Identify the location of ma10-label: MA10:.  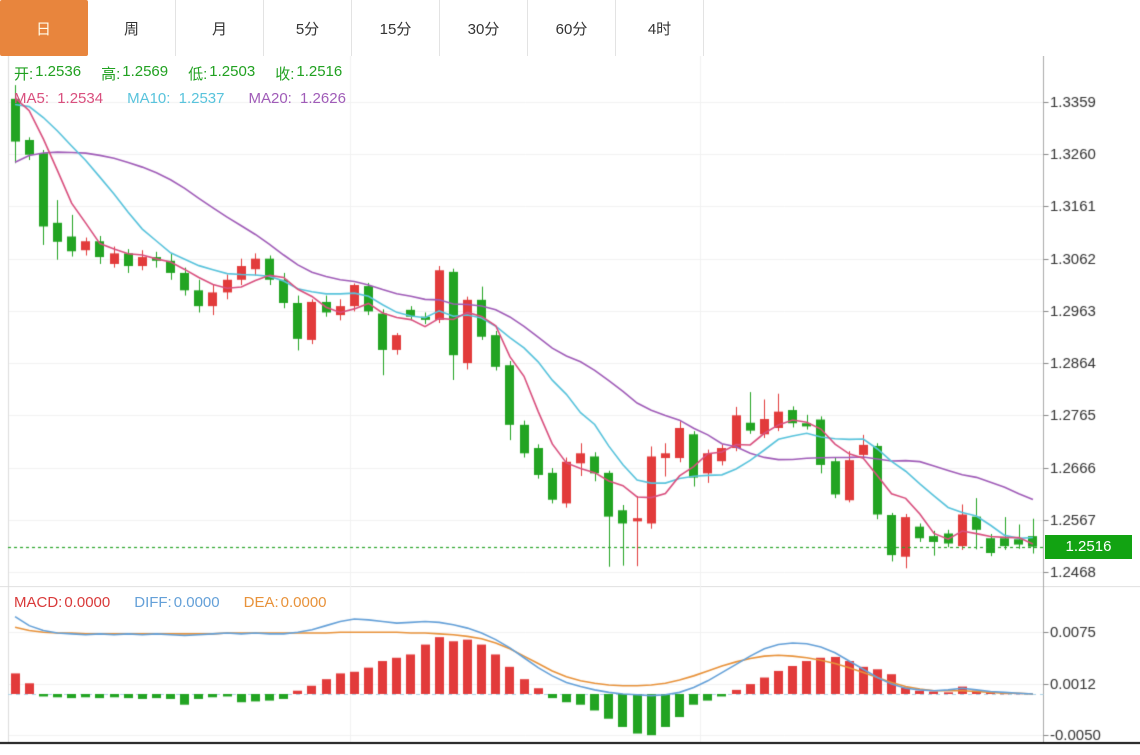
(149, 98).